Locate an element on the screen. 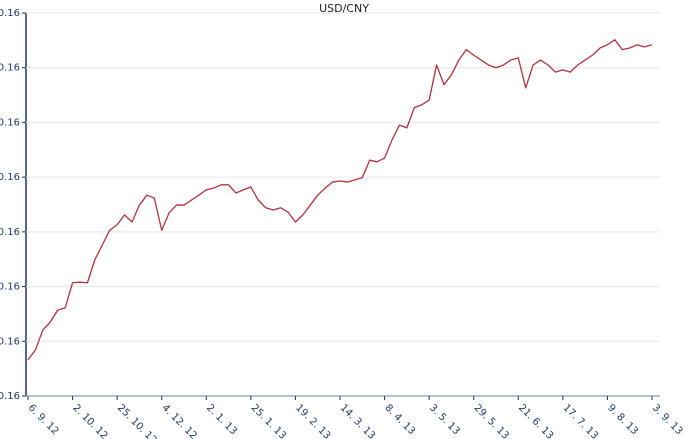 This screenshot has width=688, height=439. x-tick-label: 4. 12. 12 is located at coordinates (178, 420).